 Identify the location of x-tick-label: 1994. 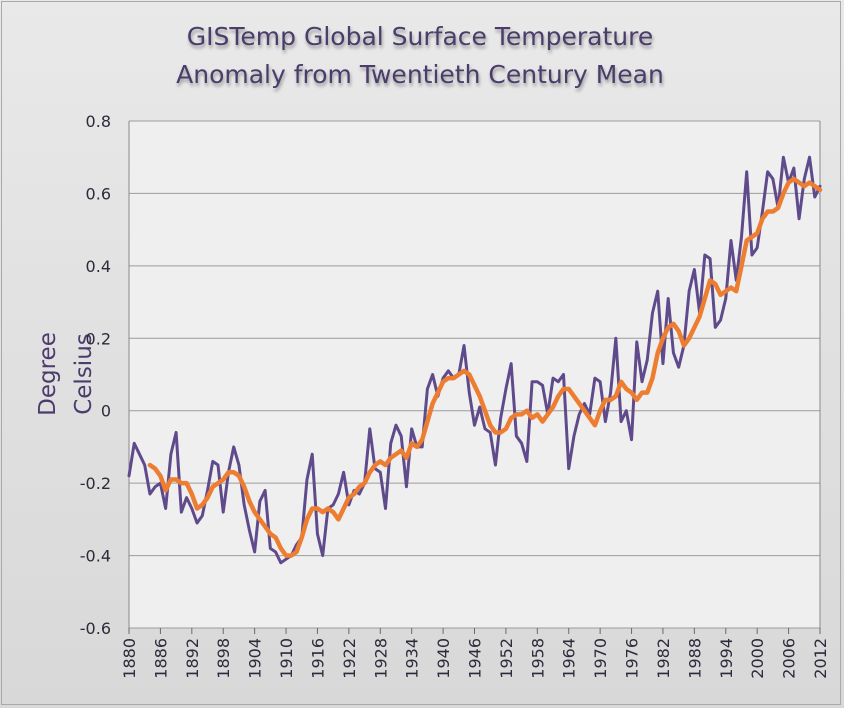
(726, 658).